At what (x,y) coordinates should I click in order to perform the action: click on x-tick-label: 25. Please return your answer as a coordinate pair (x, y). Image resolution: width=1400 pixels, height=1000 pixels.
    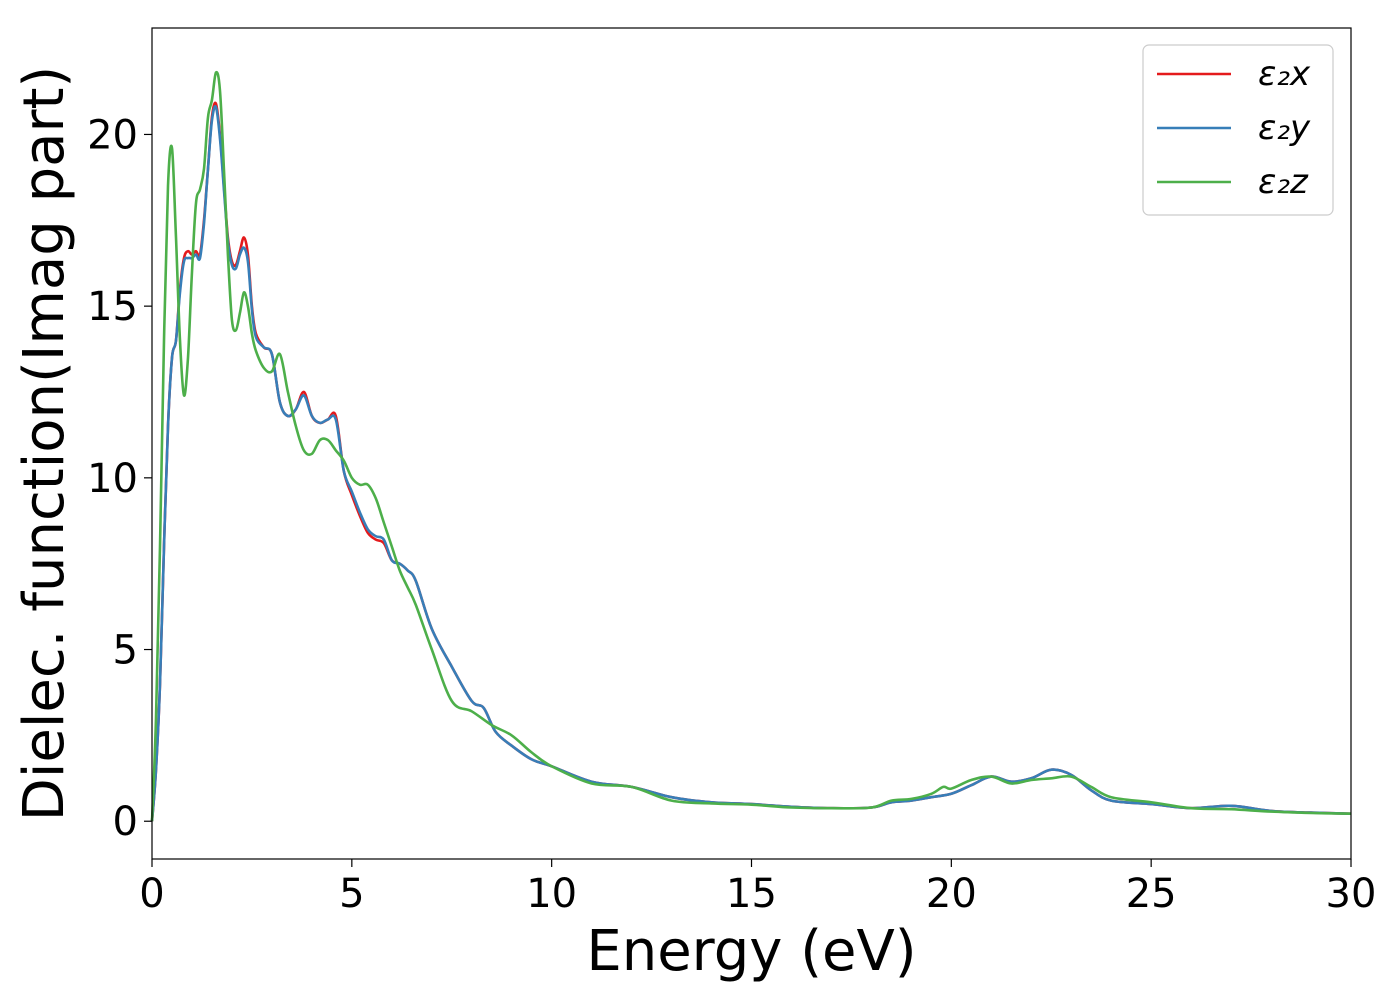
    Looking at the image, I should click on (1151, 894).